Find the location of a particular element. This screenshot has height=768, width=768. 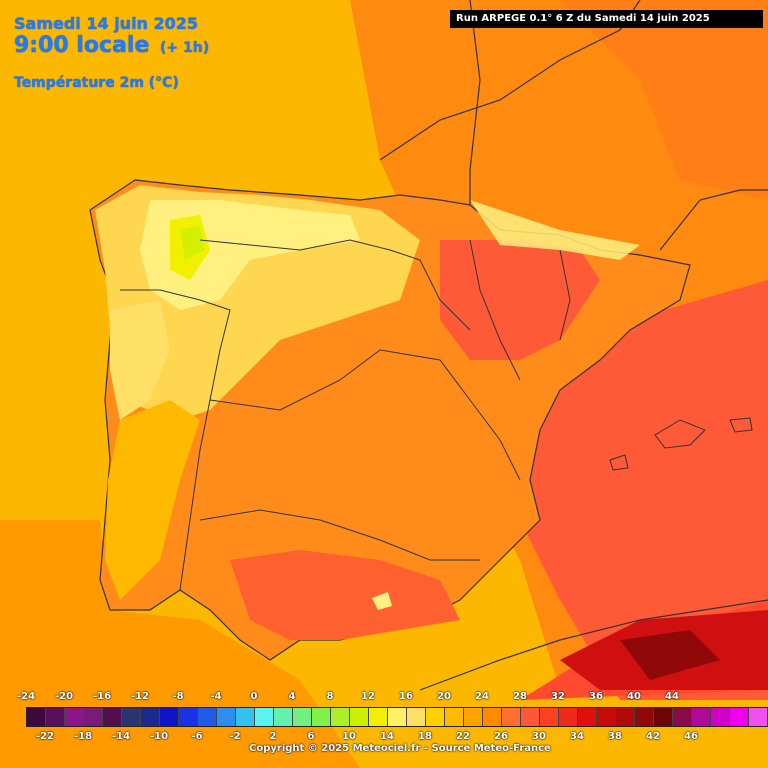

legend-tick-label: 30 is located at coordinates (539, 736).